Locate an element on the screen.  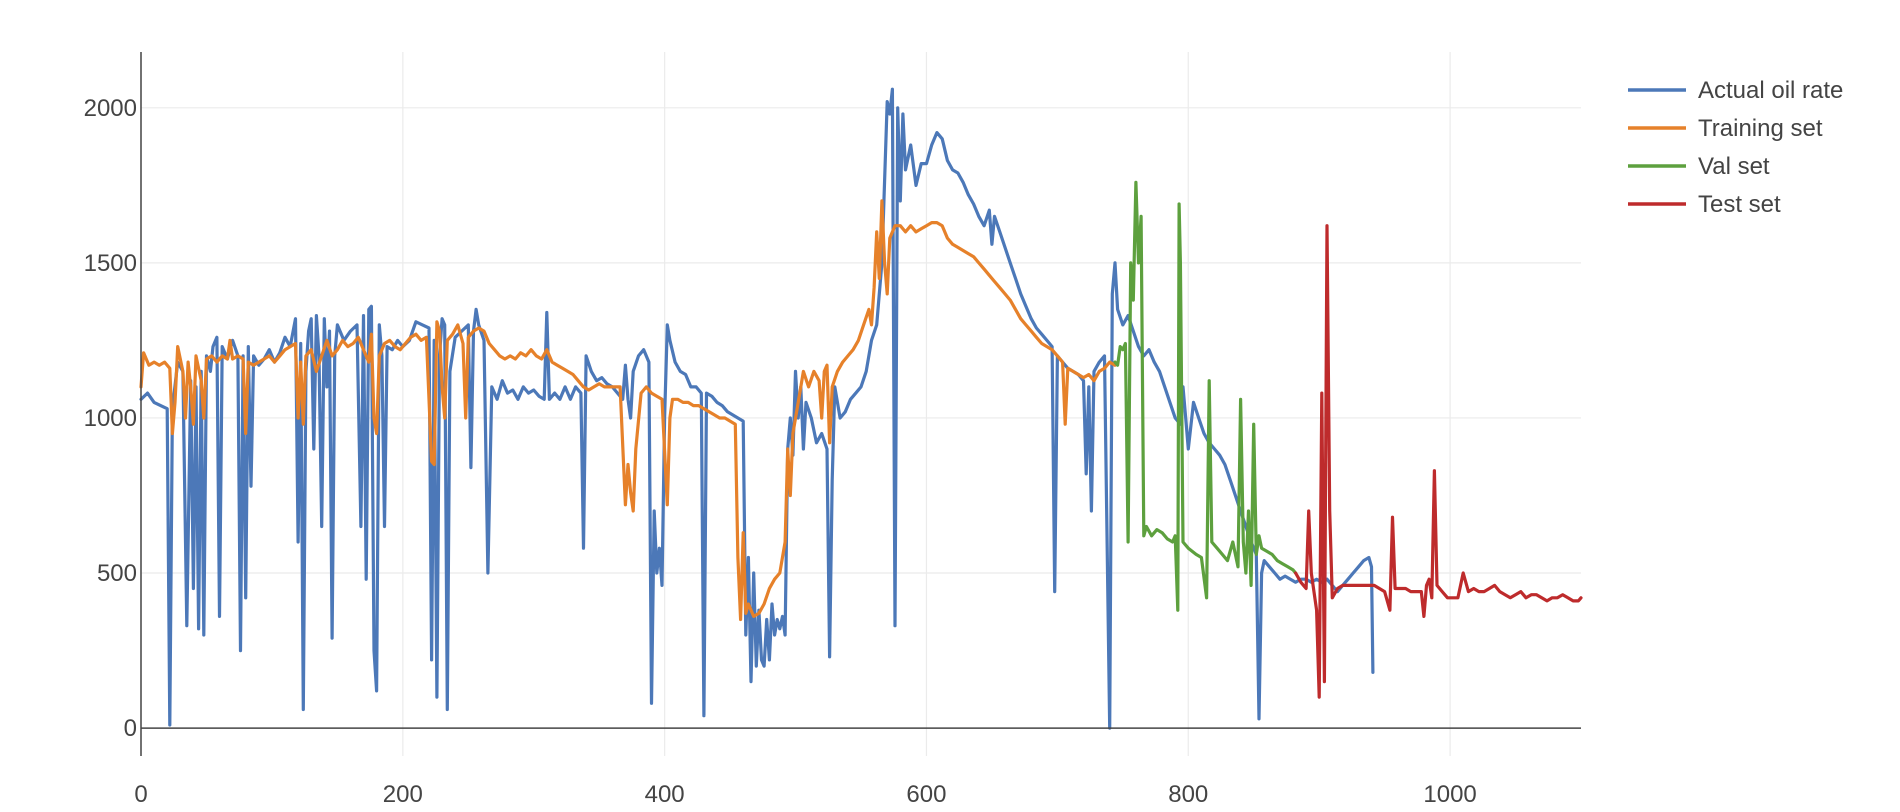
series-line-val is located at coordinates (1205, 396).